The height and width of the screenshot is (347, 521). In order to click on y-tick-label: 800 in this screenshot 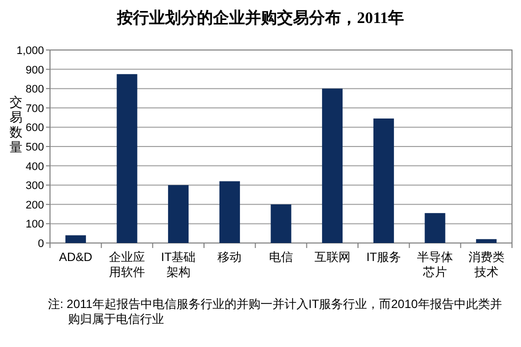, I will do `click(35, 90)`.